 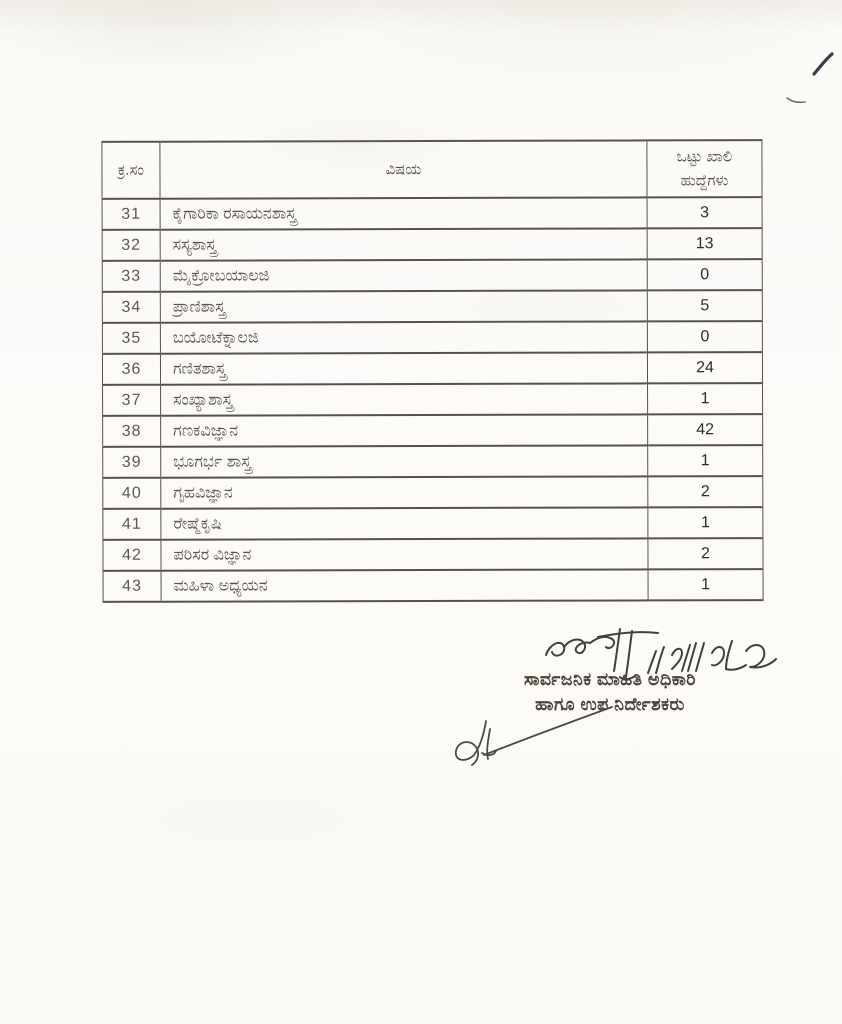 What do you see at coordinates (405, 585) in the screenshot?
I see `subject-cell: ಮಹಿಳಾ ಅಧ್ಯಯನ` at bounding box center [405, 585].